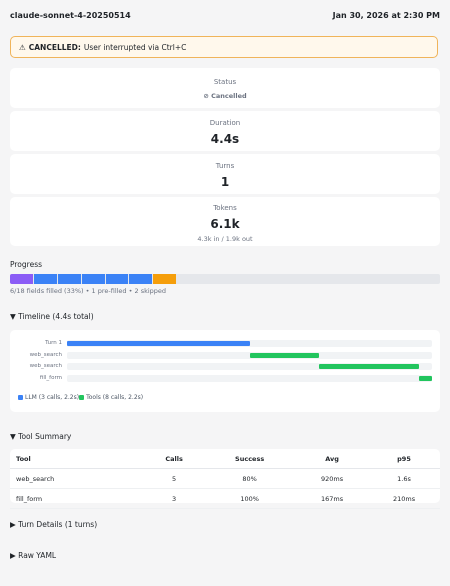  I want to click on model-name: claude-sonnet-4-20250514, so click(70, 15).